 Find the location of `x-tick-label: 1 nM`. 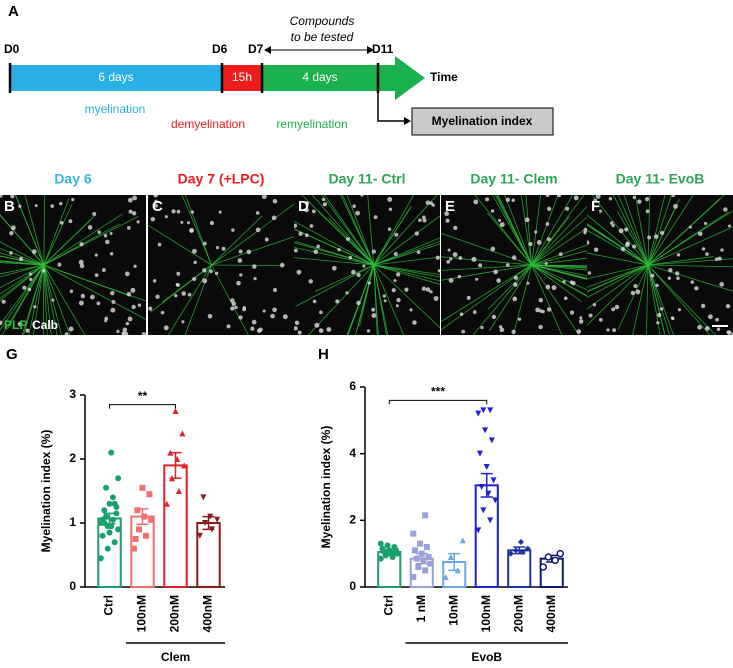

x-tick-label: 1 nM is located at coordinates (421, 608).